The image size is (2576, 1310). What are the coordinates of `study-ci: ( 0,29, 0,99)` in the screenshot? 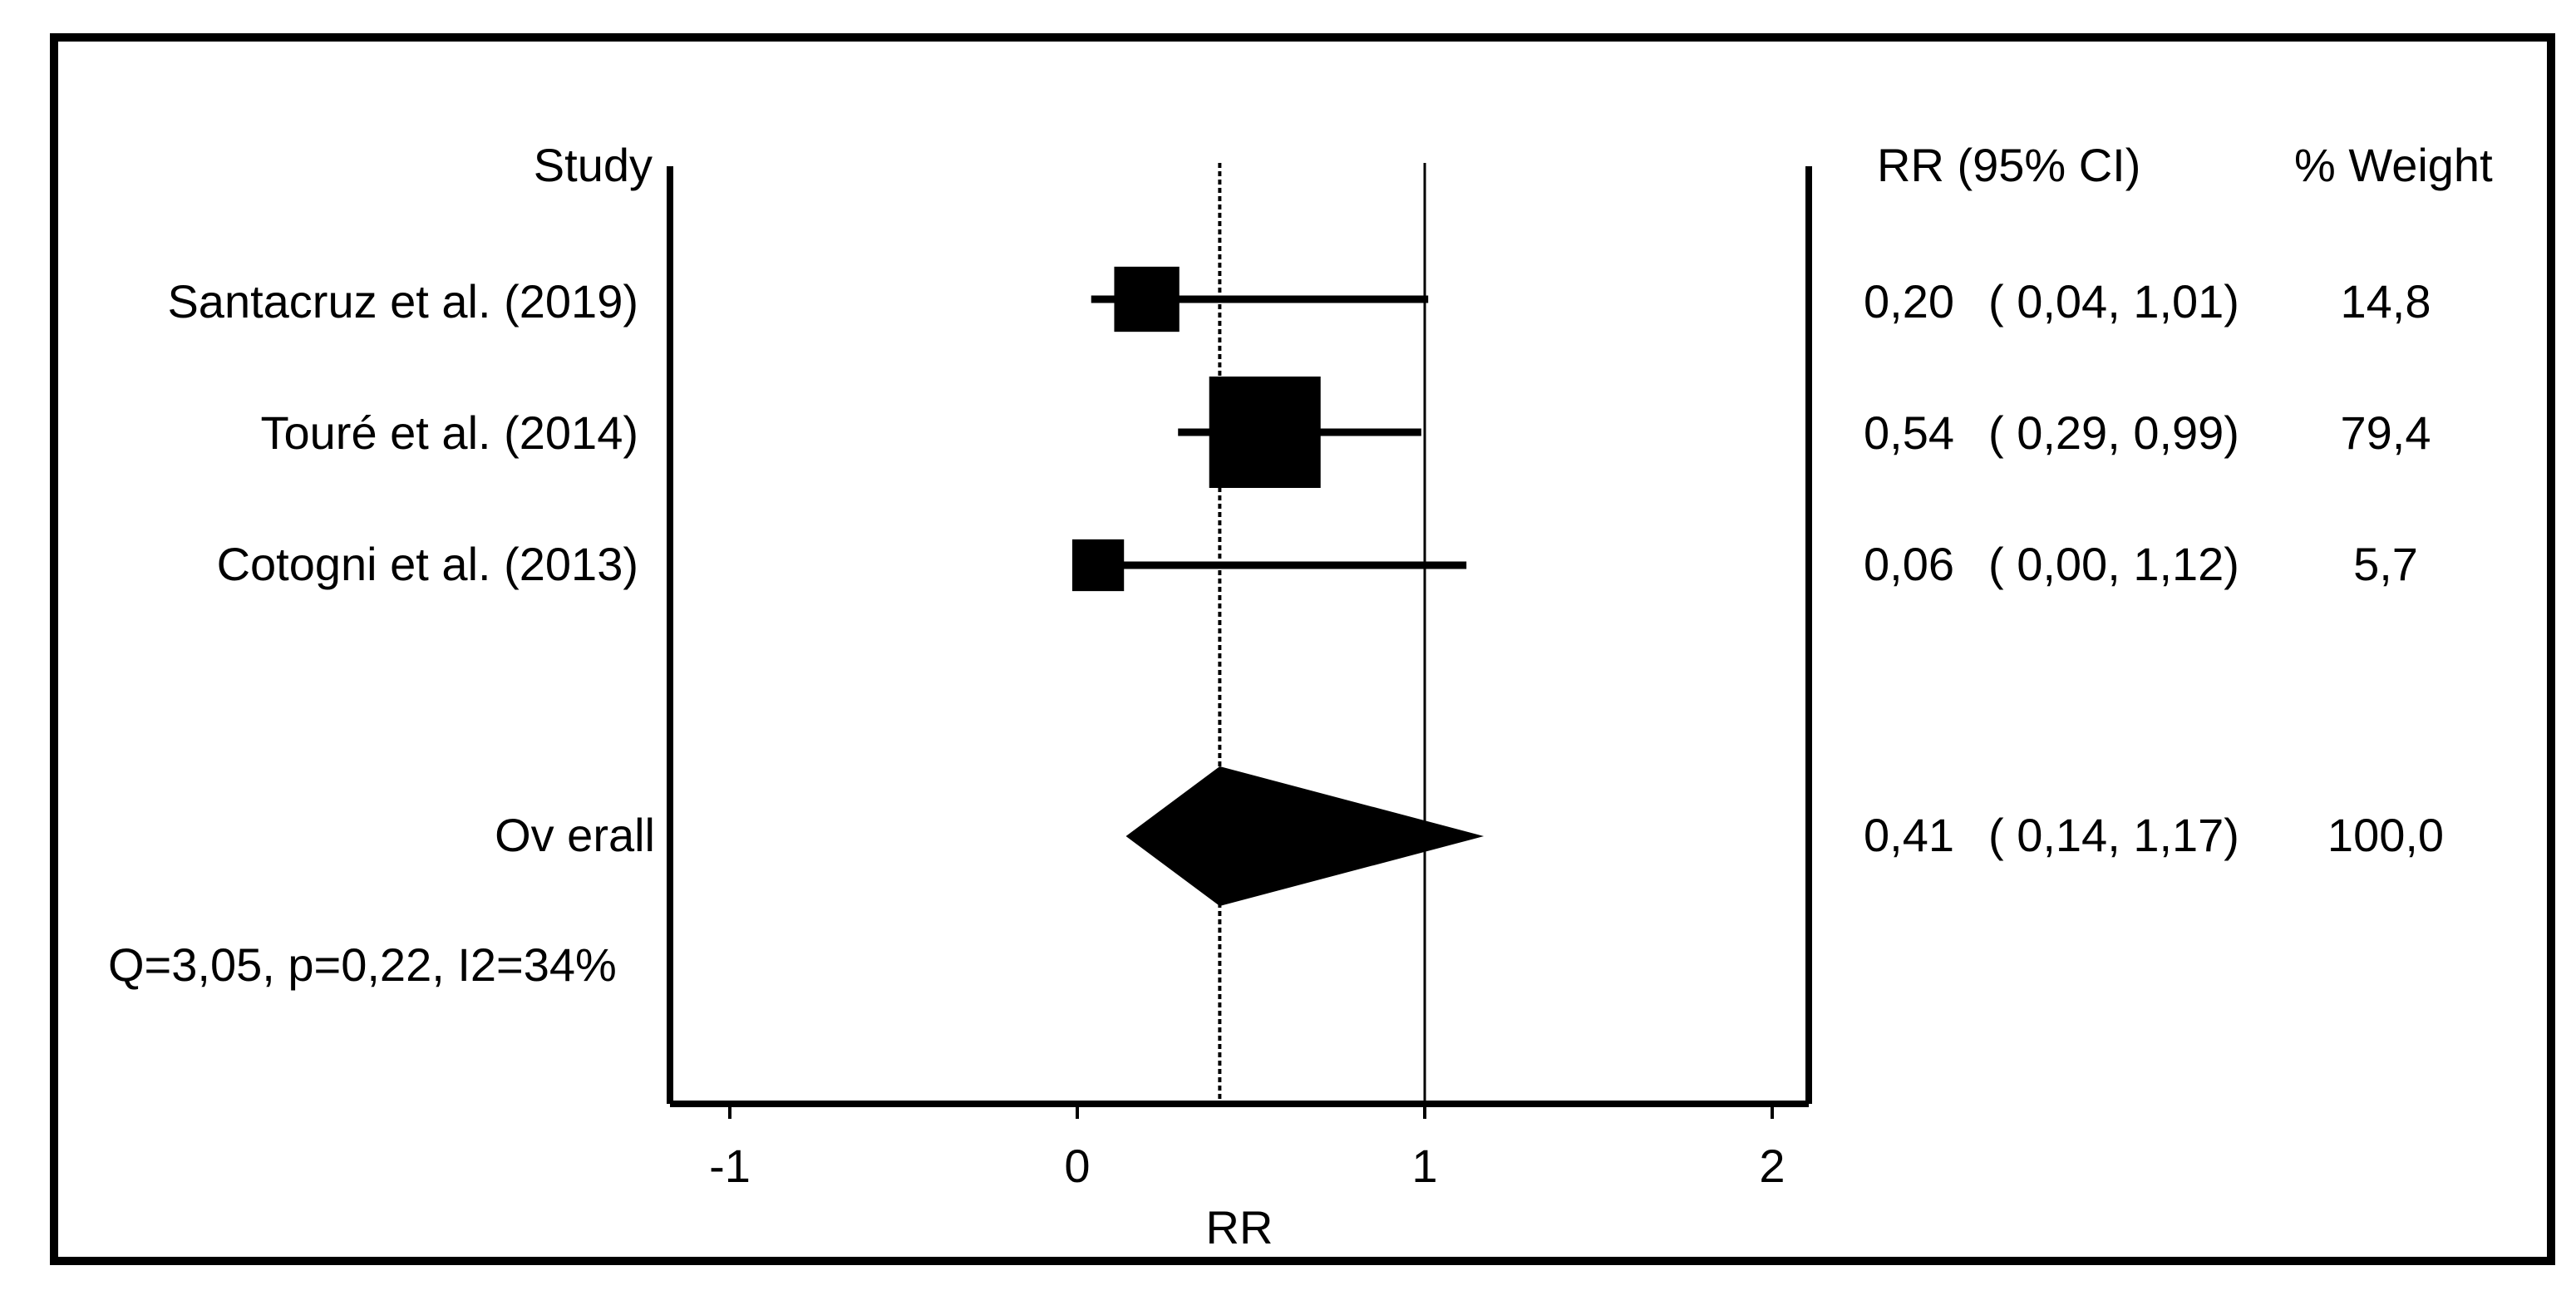 It's located at (2113, 433).